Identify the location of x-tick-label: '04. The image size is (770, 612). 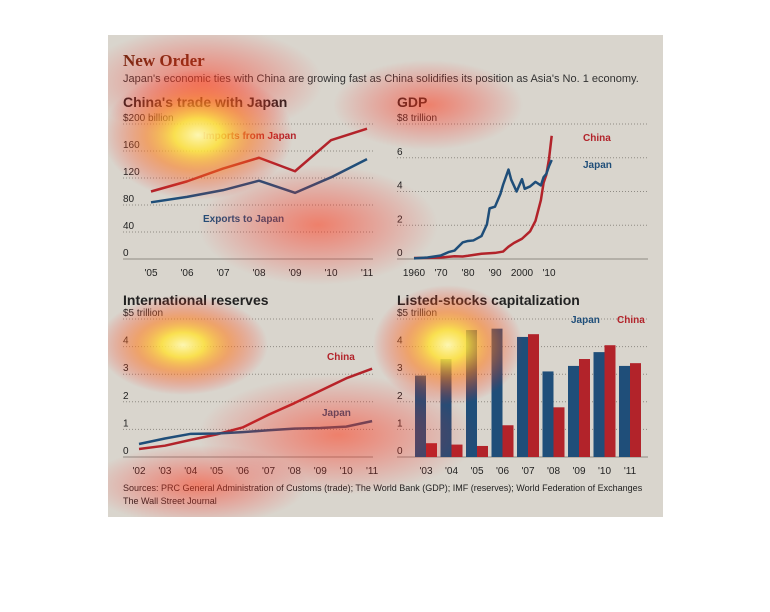
(451, 471).